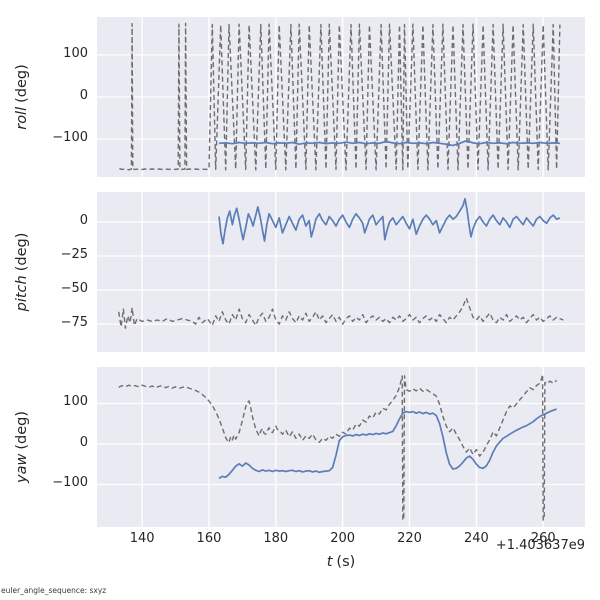  Describe the element at coordinates (75, 402) in the screenshot. I see `y-tick-label-yaw: 100` at that location.